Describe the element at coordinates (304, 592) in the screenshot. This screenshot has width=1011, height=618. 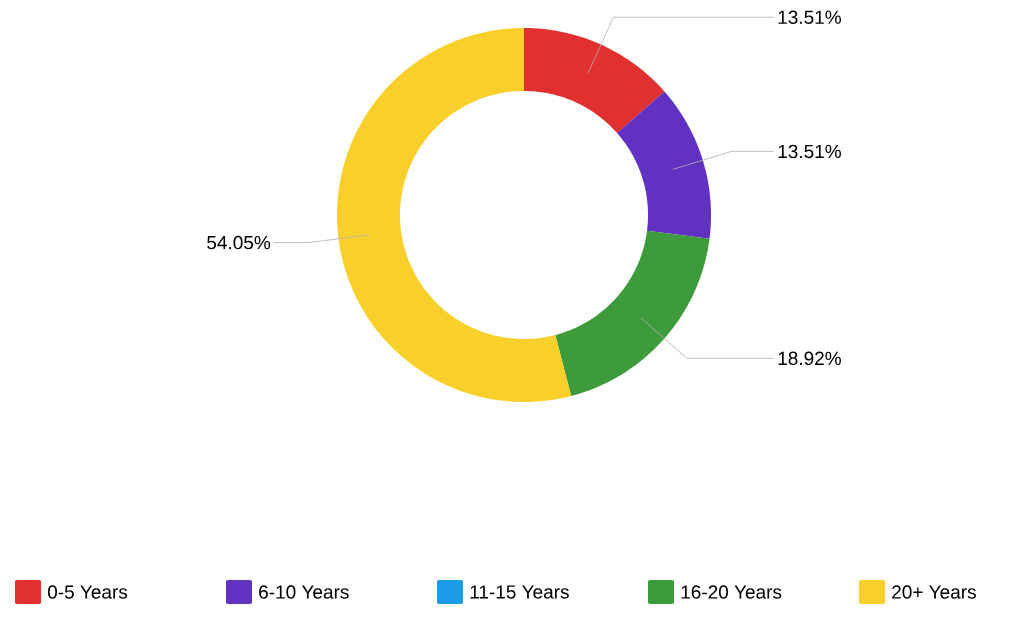
I see `legend-label: 6-10 Years` at that location.